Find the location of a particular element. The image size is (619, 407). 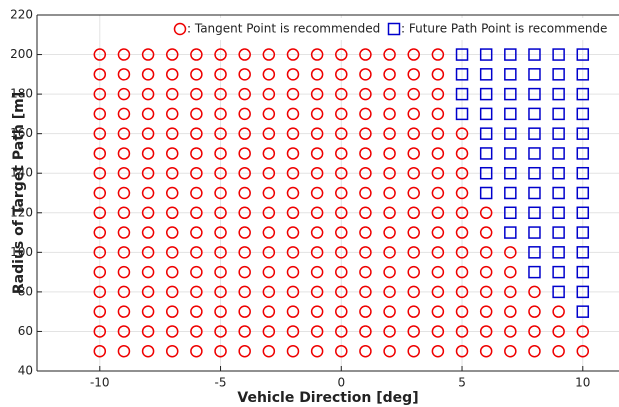

y-tick-label: 100 is located at coordinates (21, 252).